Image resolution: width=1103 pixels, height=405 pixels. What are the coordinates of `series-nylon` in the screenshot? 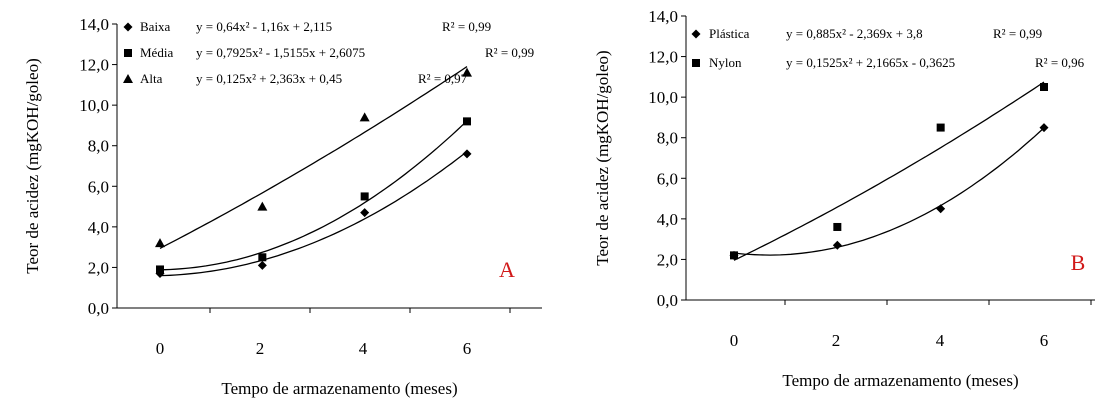 It's located at (889, 171).